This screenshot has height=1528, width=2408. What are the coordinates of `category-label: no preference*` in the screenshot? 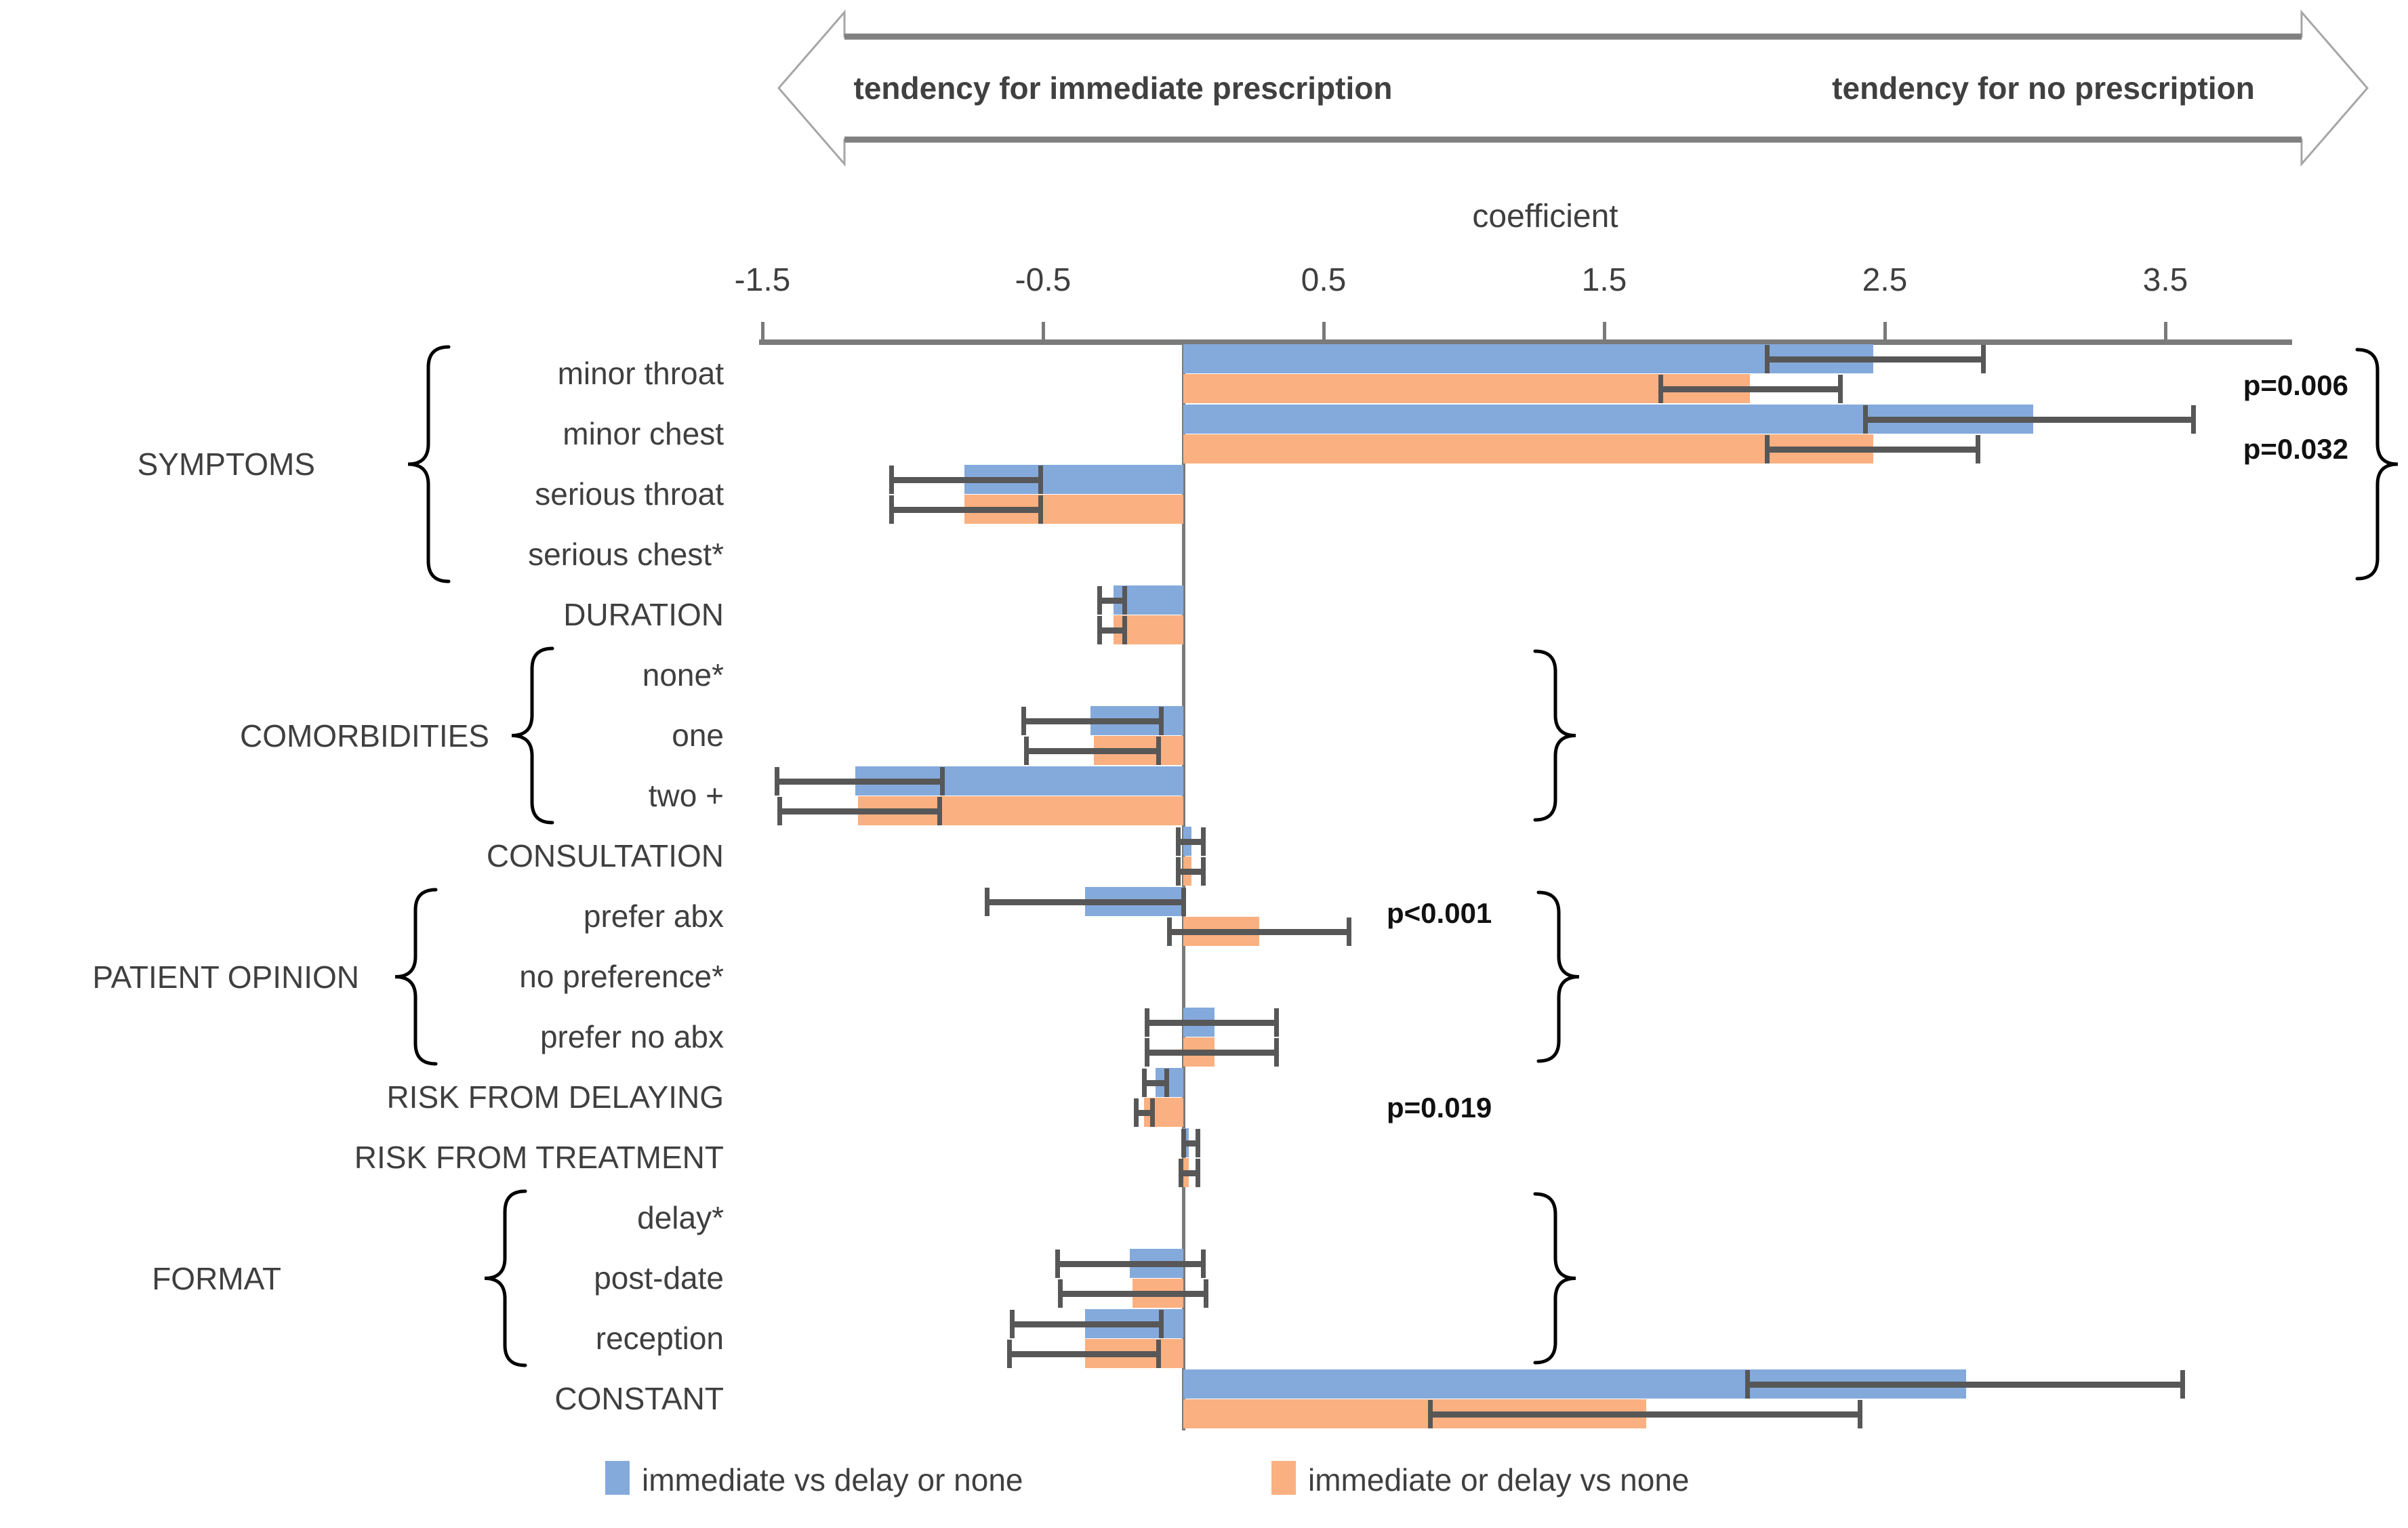 It's located at (621, 976).